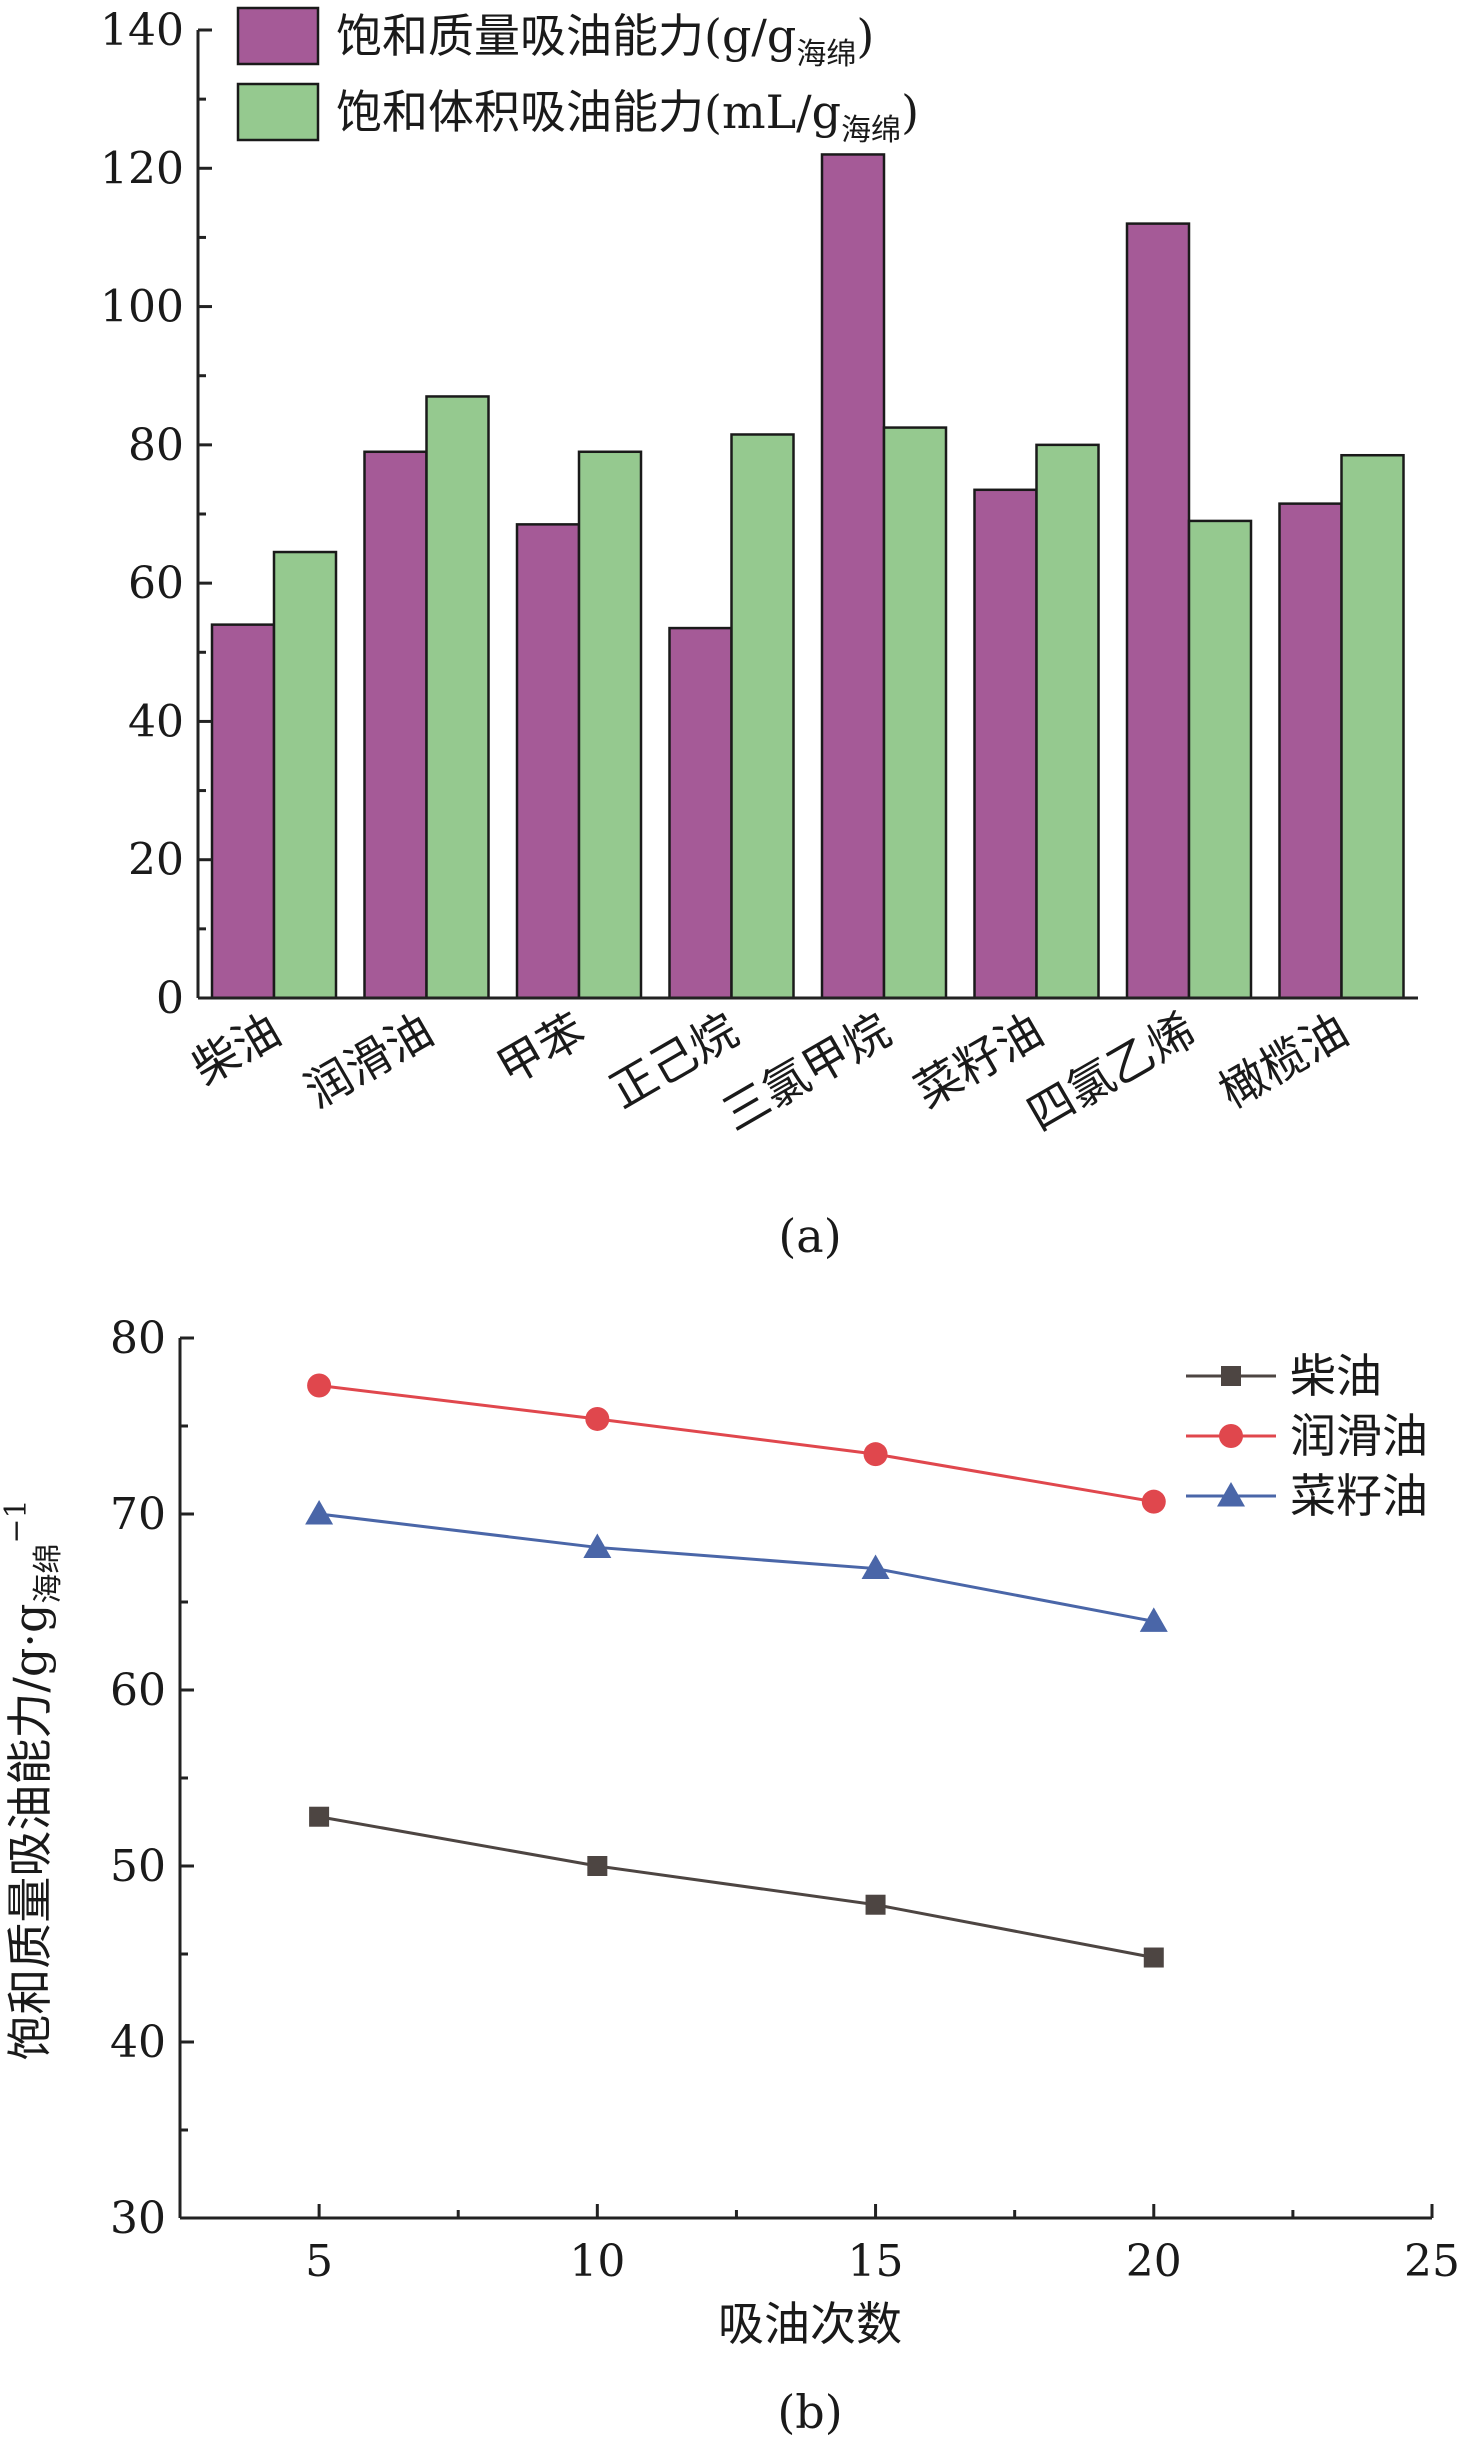 This screenshot has width=1470, height=2446. I want to click on panel-b-label: (b), so click(809, 2412).